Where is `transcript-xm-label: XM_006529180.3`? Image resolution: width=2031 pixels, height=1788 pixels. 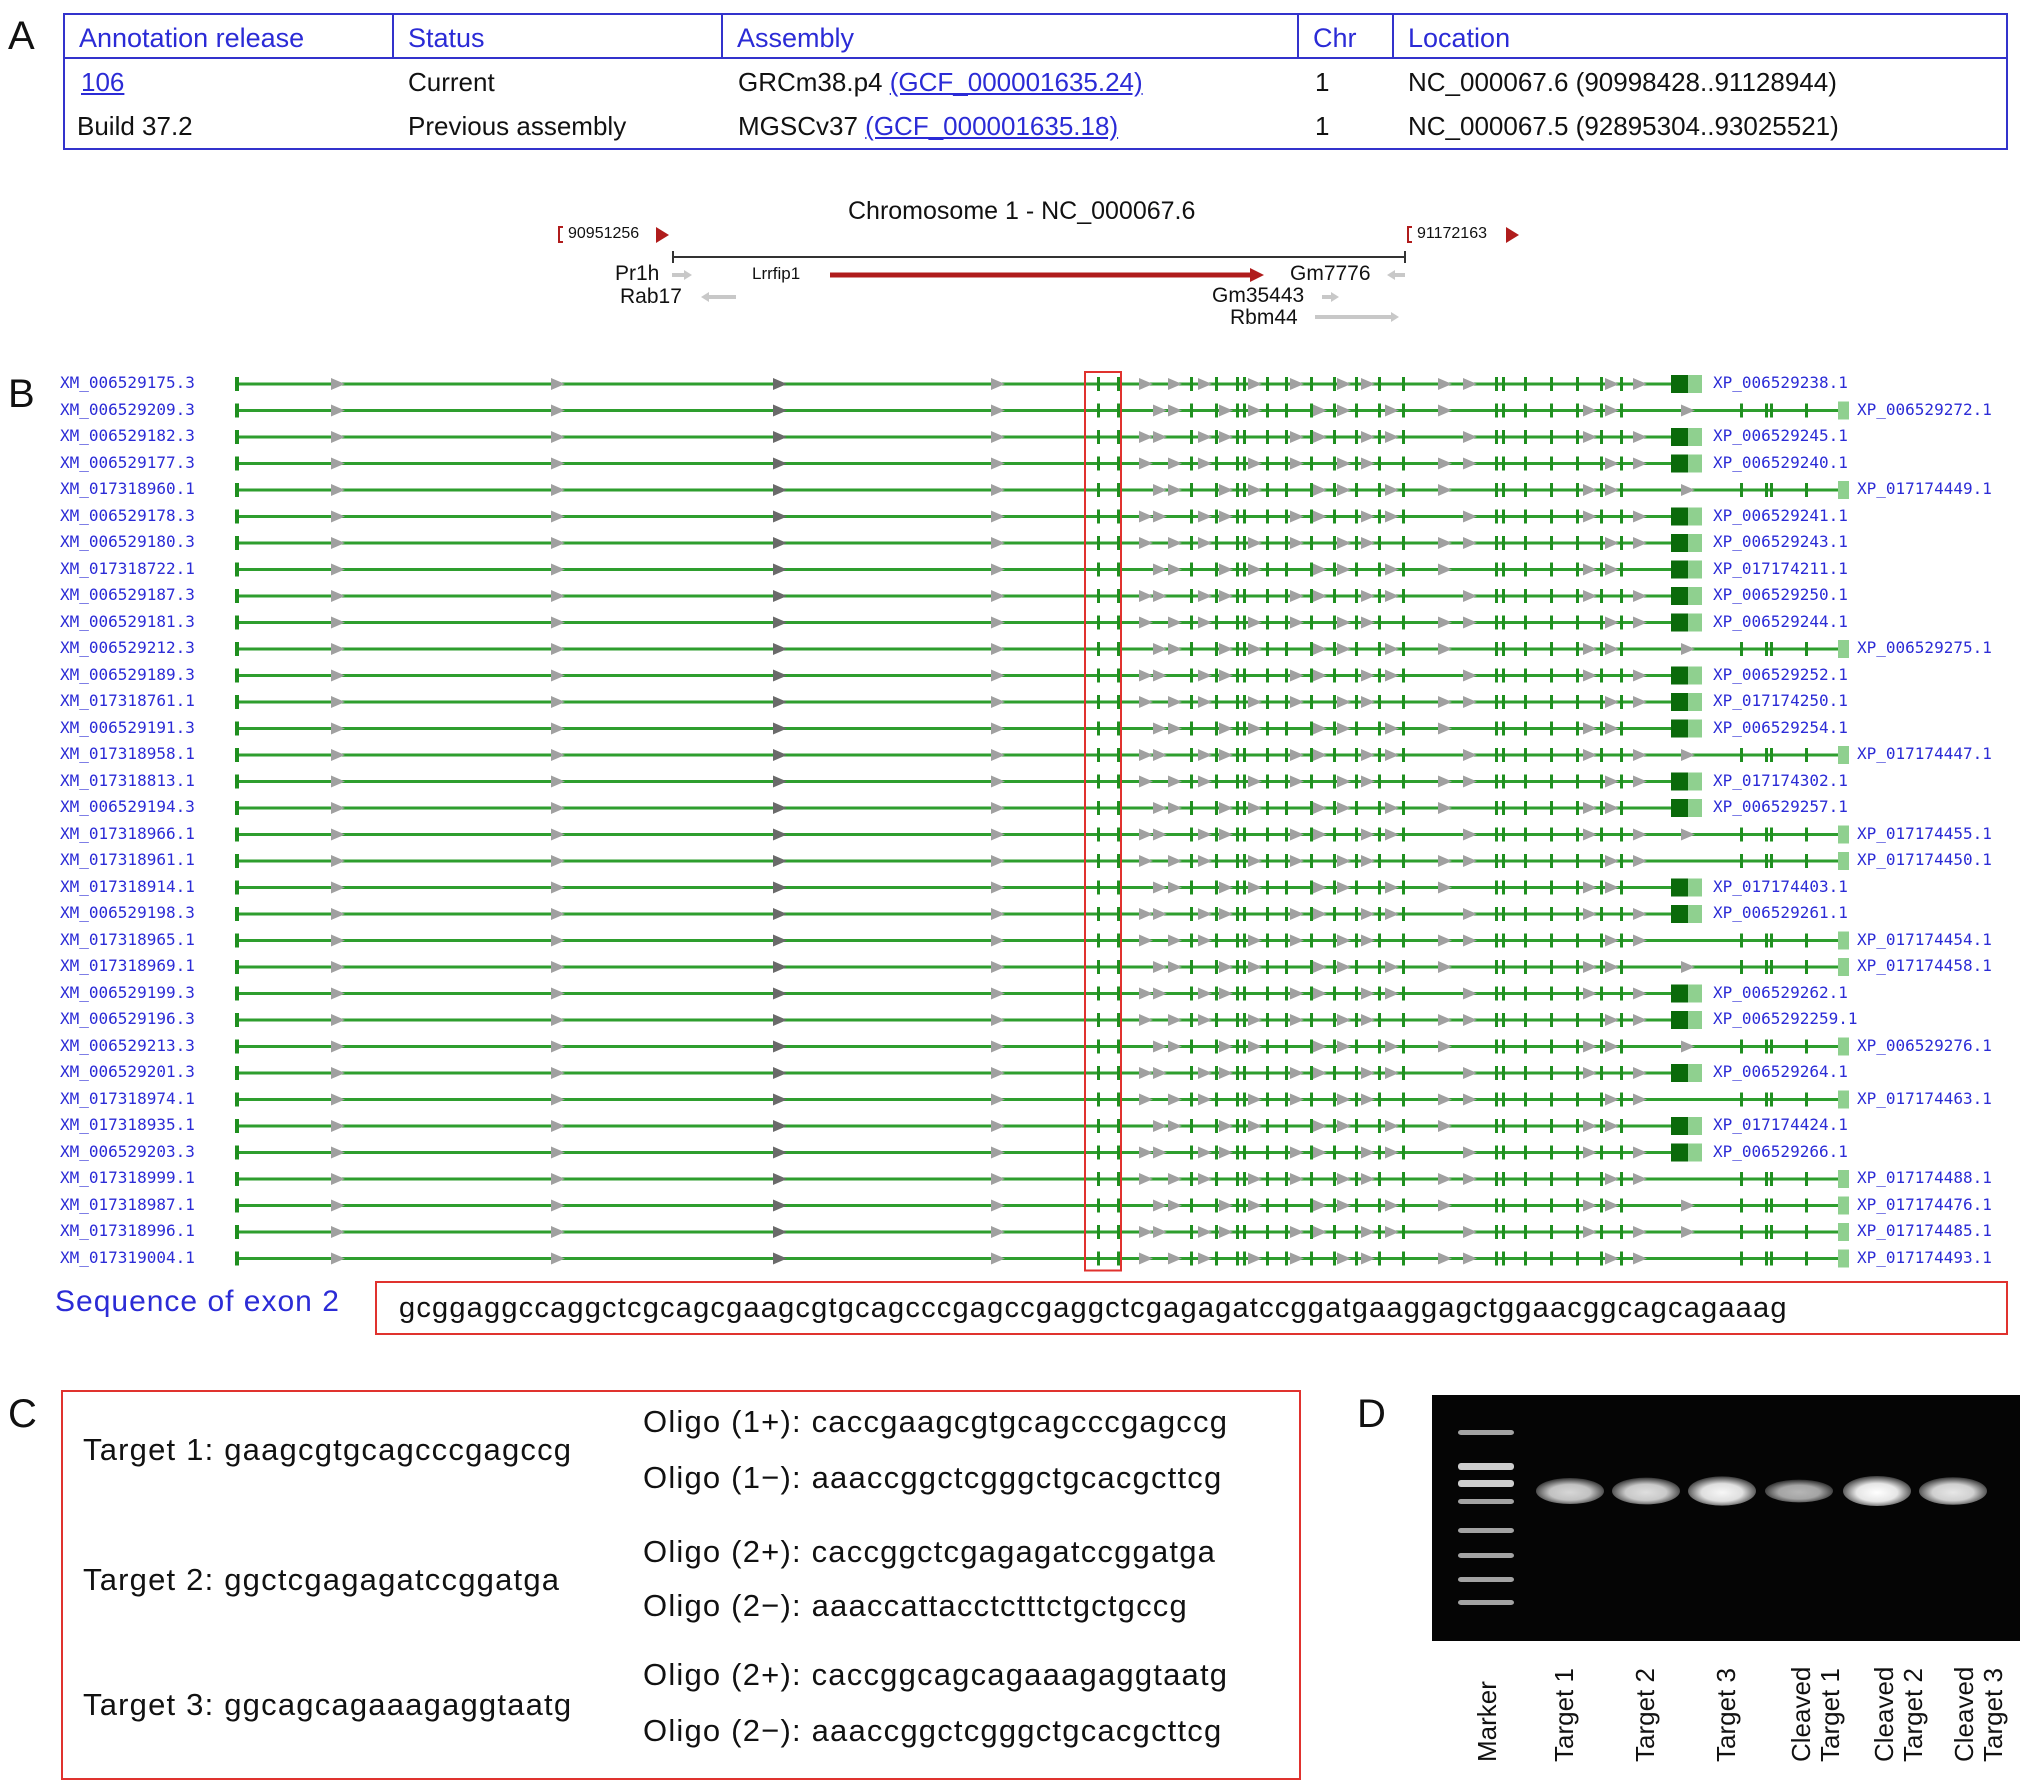 transcript-xm-label: XM_006529180.3 is located at coordinates (127, 541).